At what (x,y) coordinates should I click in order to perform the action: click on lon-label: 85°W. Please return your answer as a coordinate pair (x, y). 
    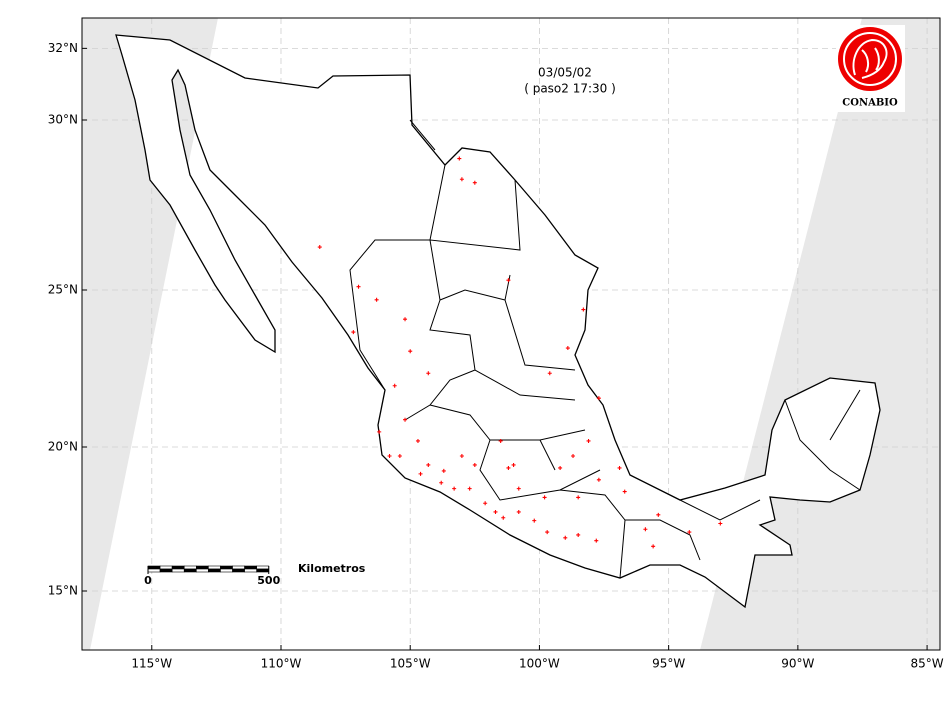
    Looking at the image, I should click on (927, 664).